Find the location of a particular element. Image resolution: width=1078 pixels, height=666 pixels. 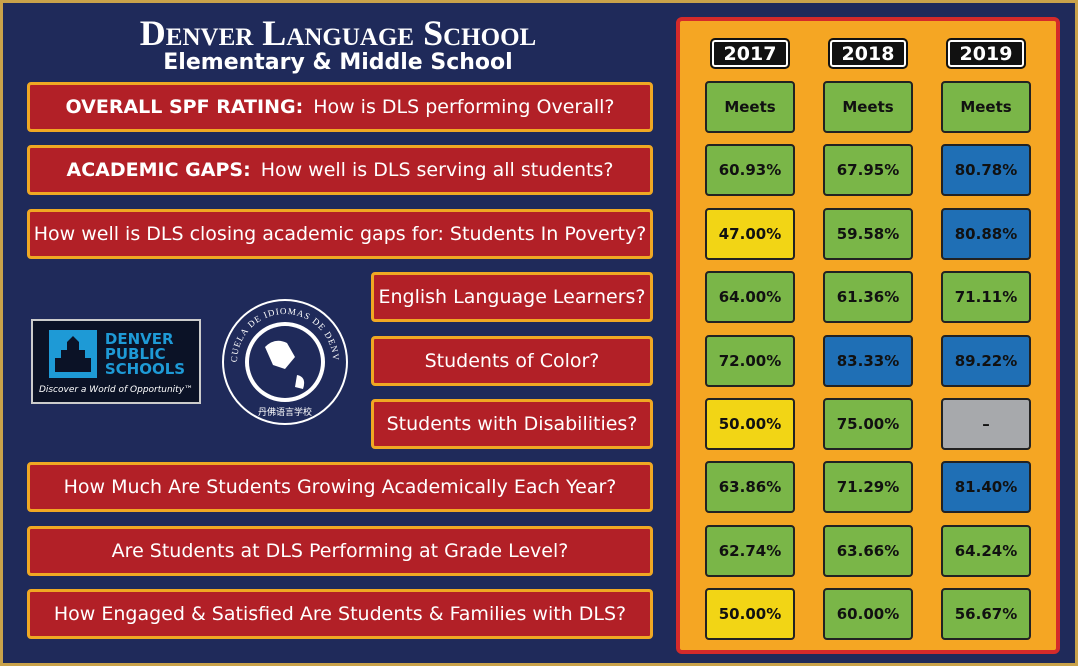

result-cell: 63.86% is located at coordinates (750, 487).